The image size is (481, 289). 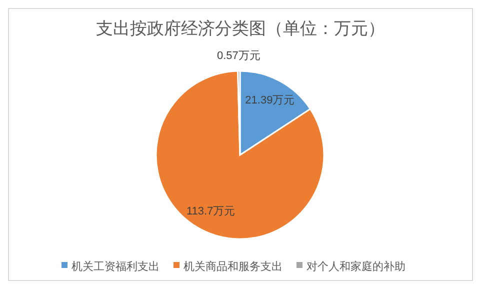 I want to click on legend-label: 对个人和家庭的补助, so click(x=356, y=266).